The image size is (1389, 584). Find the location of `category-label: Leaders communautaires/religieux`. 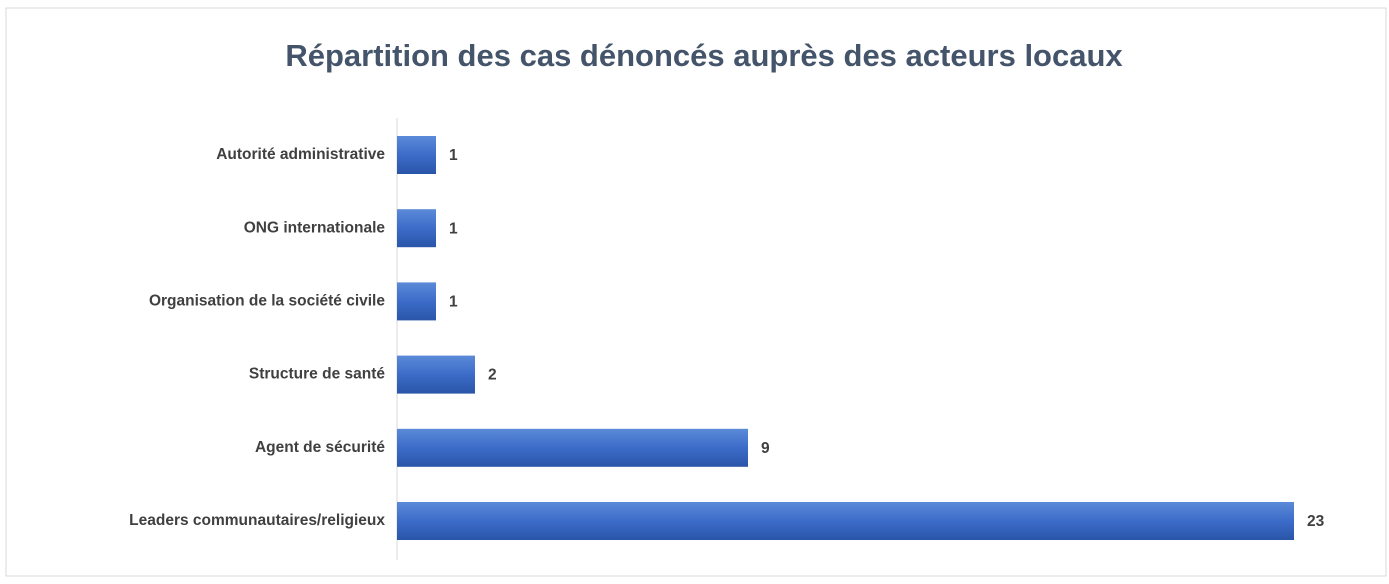

category-label: Leaders communautaires/religieux is located at coordinates (257, 520).